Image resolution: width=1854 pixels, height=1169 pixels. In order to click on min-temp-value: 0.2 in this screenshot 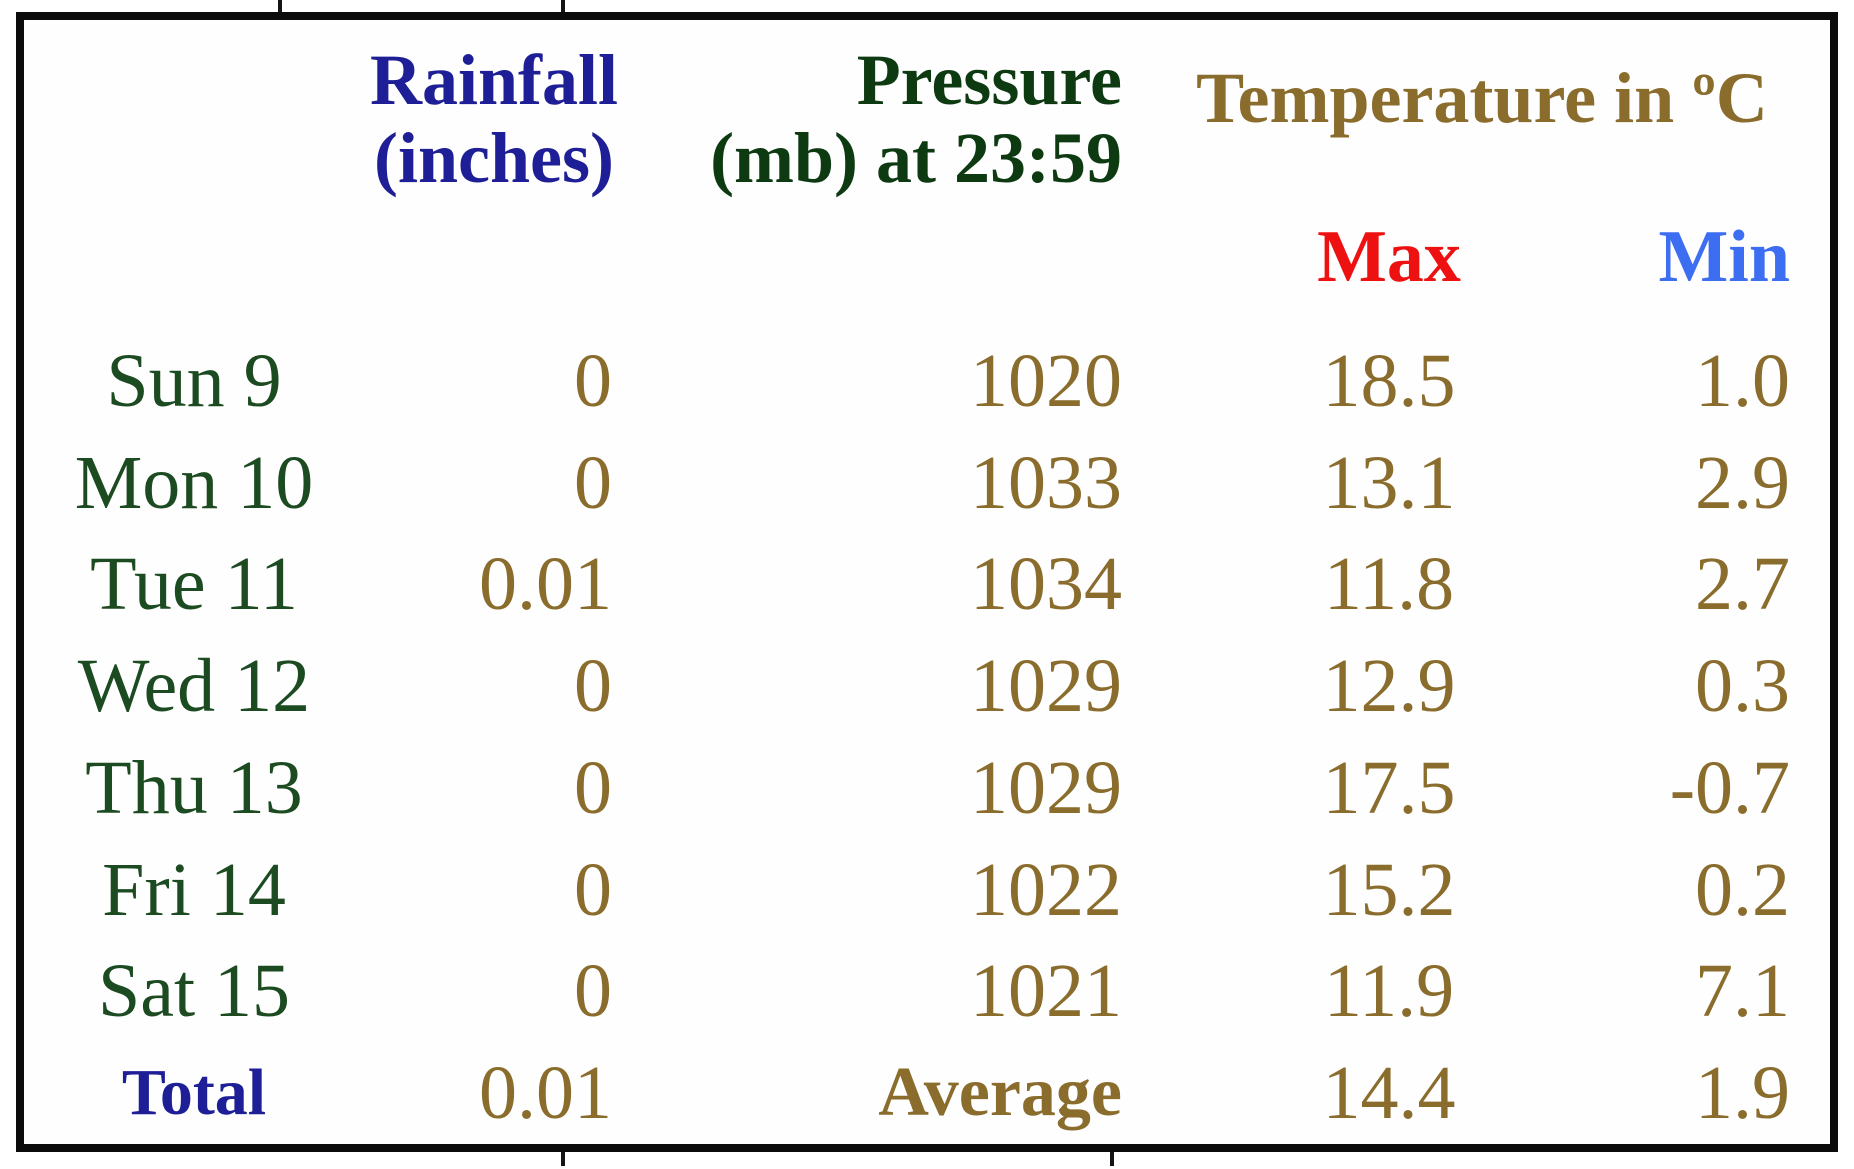, I will do `click(1742, 889)`.